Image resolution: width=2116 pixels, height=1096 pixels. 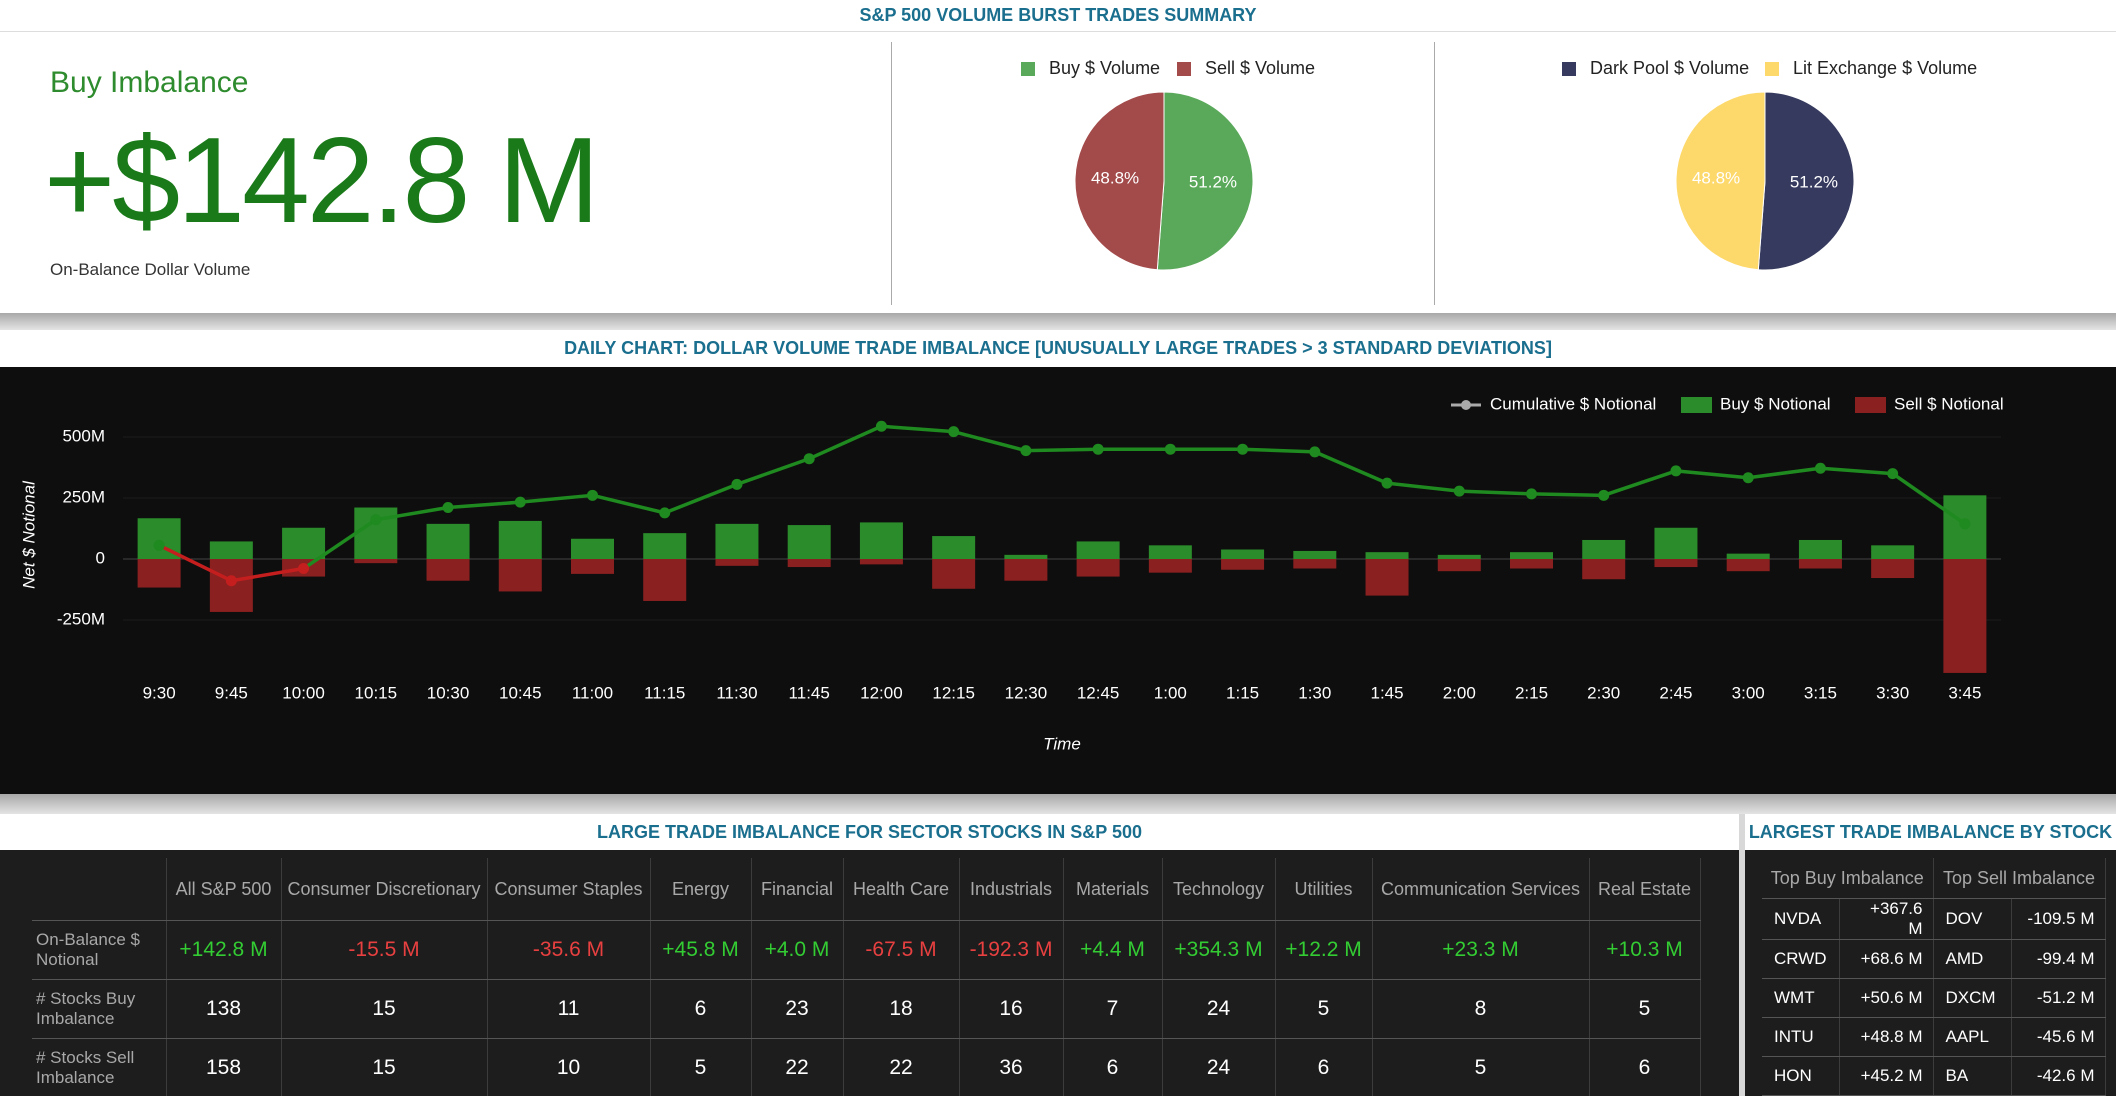 I want to click on legend-label: Sell $ Volume, so click(x=1260, y=68).